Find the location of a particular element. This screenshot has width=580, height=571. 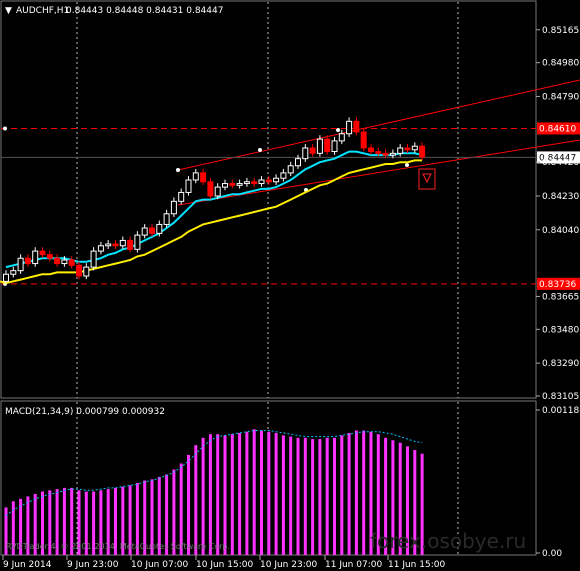

y-tick-label: 0.83665 is located at coordinates (560, 297).